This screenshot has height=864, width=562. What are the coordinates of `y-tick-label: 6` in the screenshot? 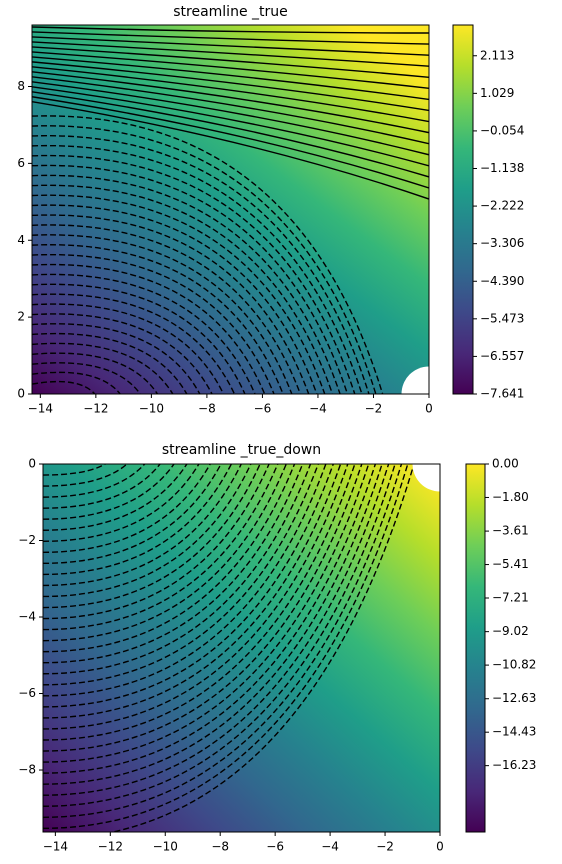 It's located at (21, 163).